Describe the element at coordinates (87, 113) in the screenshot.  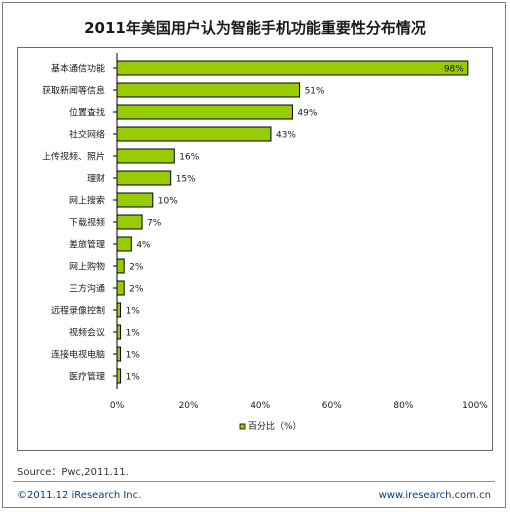
I see `category-label: 位置查找` at that location.